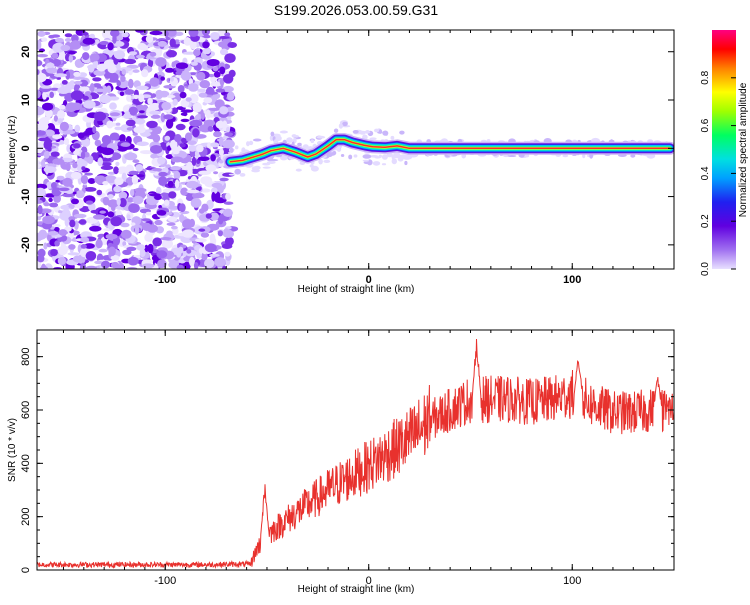  I want to click on spectrogram-x-tick-label: 100, so click(572, 280).